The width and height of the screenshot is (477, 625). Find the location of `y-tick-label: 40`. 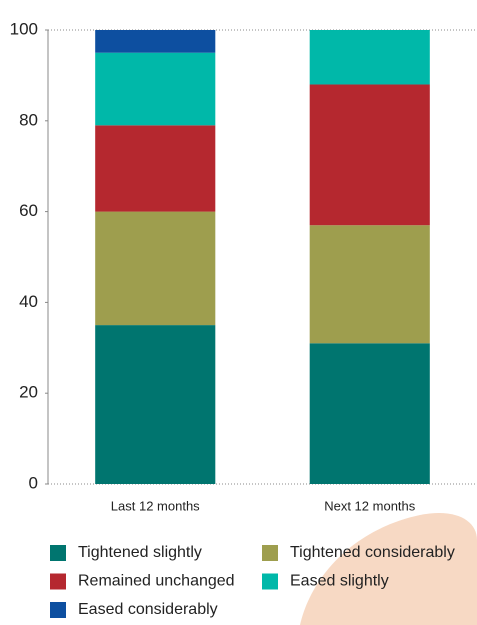

y-tick-label: 40 is located at coordinates (28, 301).